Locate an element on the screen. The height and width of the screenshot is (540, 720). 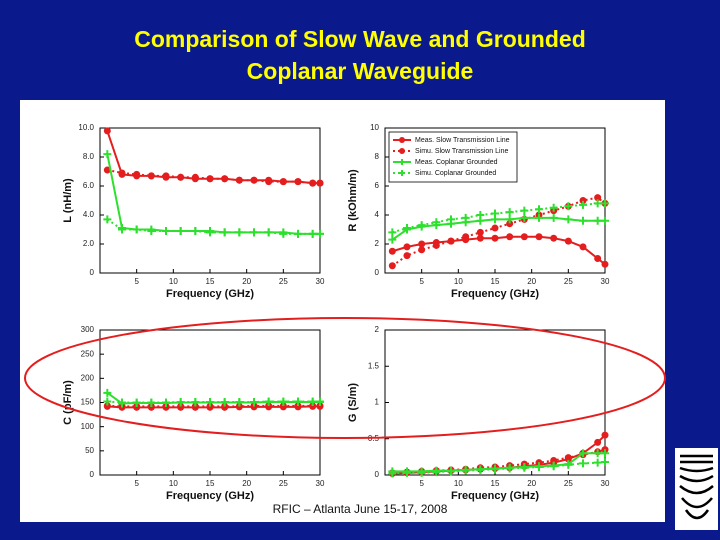
y-tick-label: 8 is located at coordinates (377, 156).